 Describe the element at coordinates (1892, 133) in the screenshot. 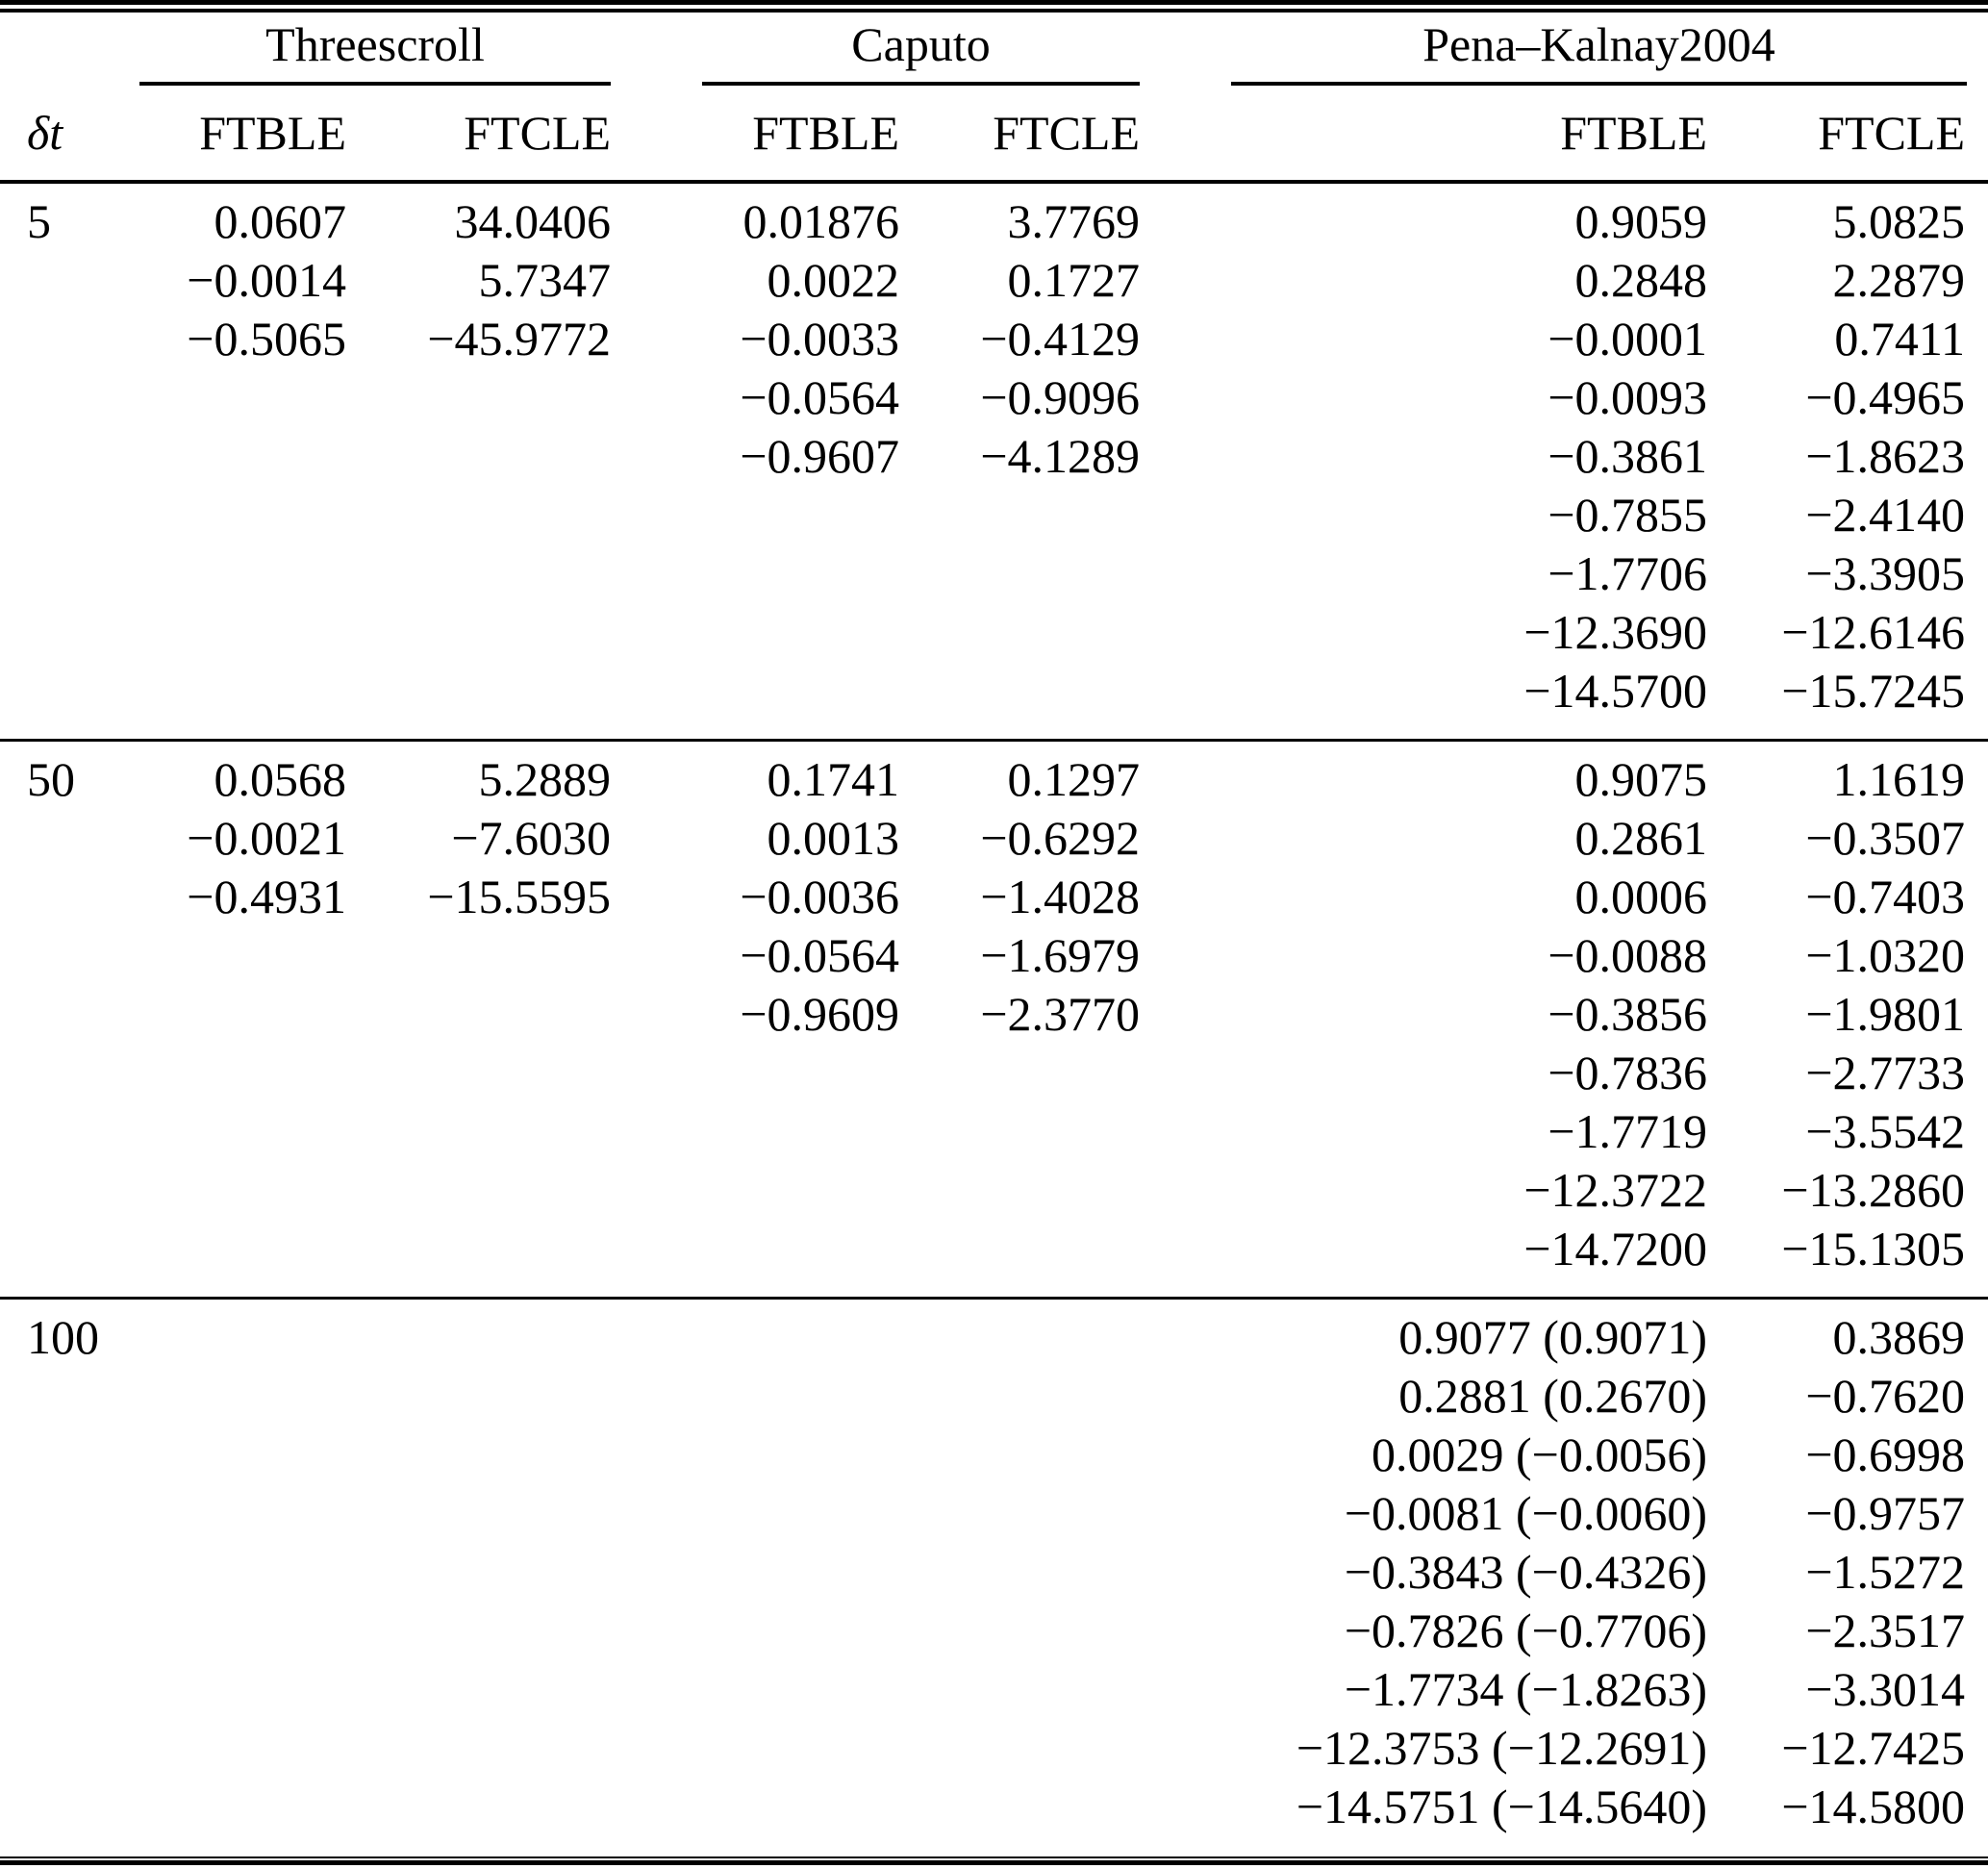

I see `pena-kalnay-ftcle-header: FTCLE` at that location.